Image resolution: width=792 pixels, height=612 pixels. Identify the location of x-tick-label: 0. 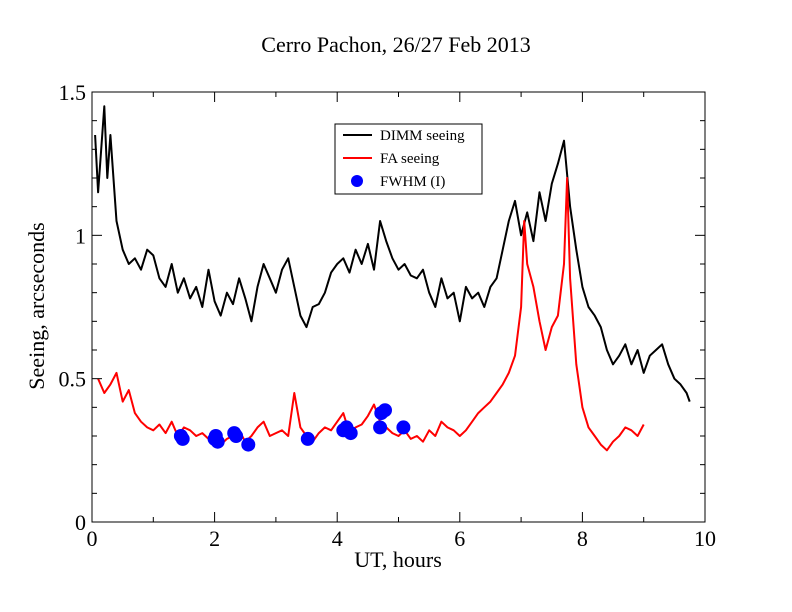
(92, 538).